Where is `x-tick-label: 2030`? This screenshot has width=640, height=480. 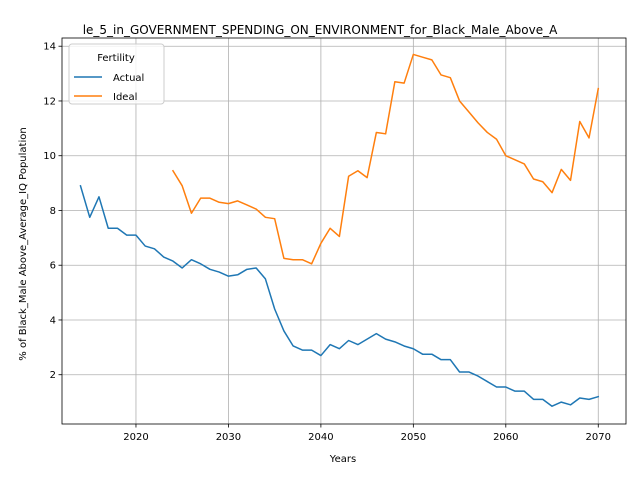
x-tick-label: 2030 is located at coordinates (228, 437).